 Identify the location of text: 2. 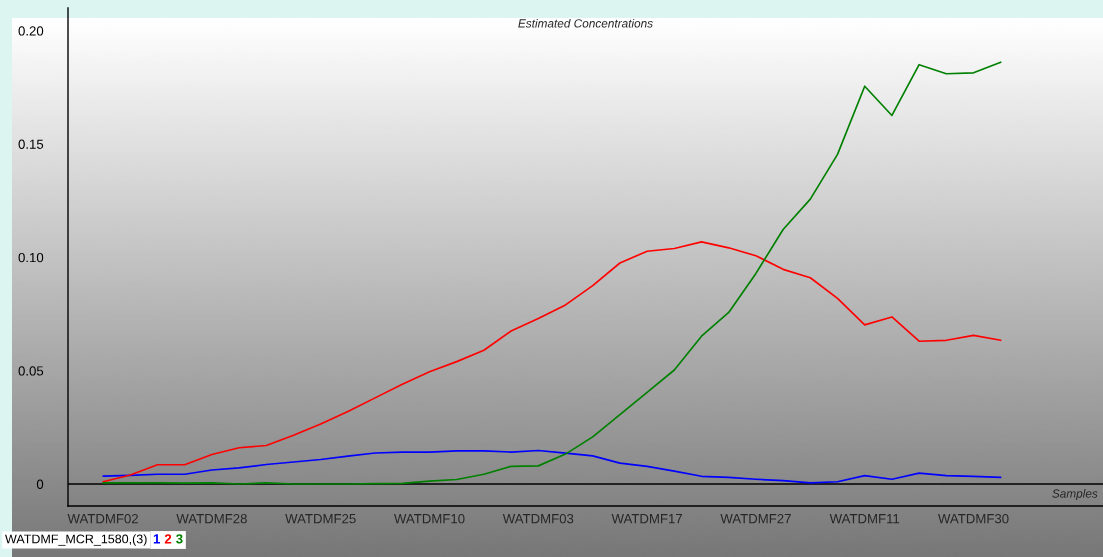
(168, 539).